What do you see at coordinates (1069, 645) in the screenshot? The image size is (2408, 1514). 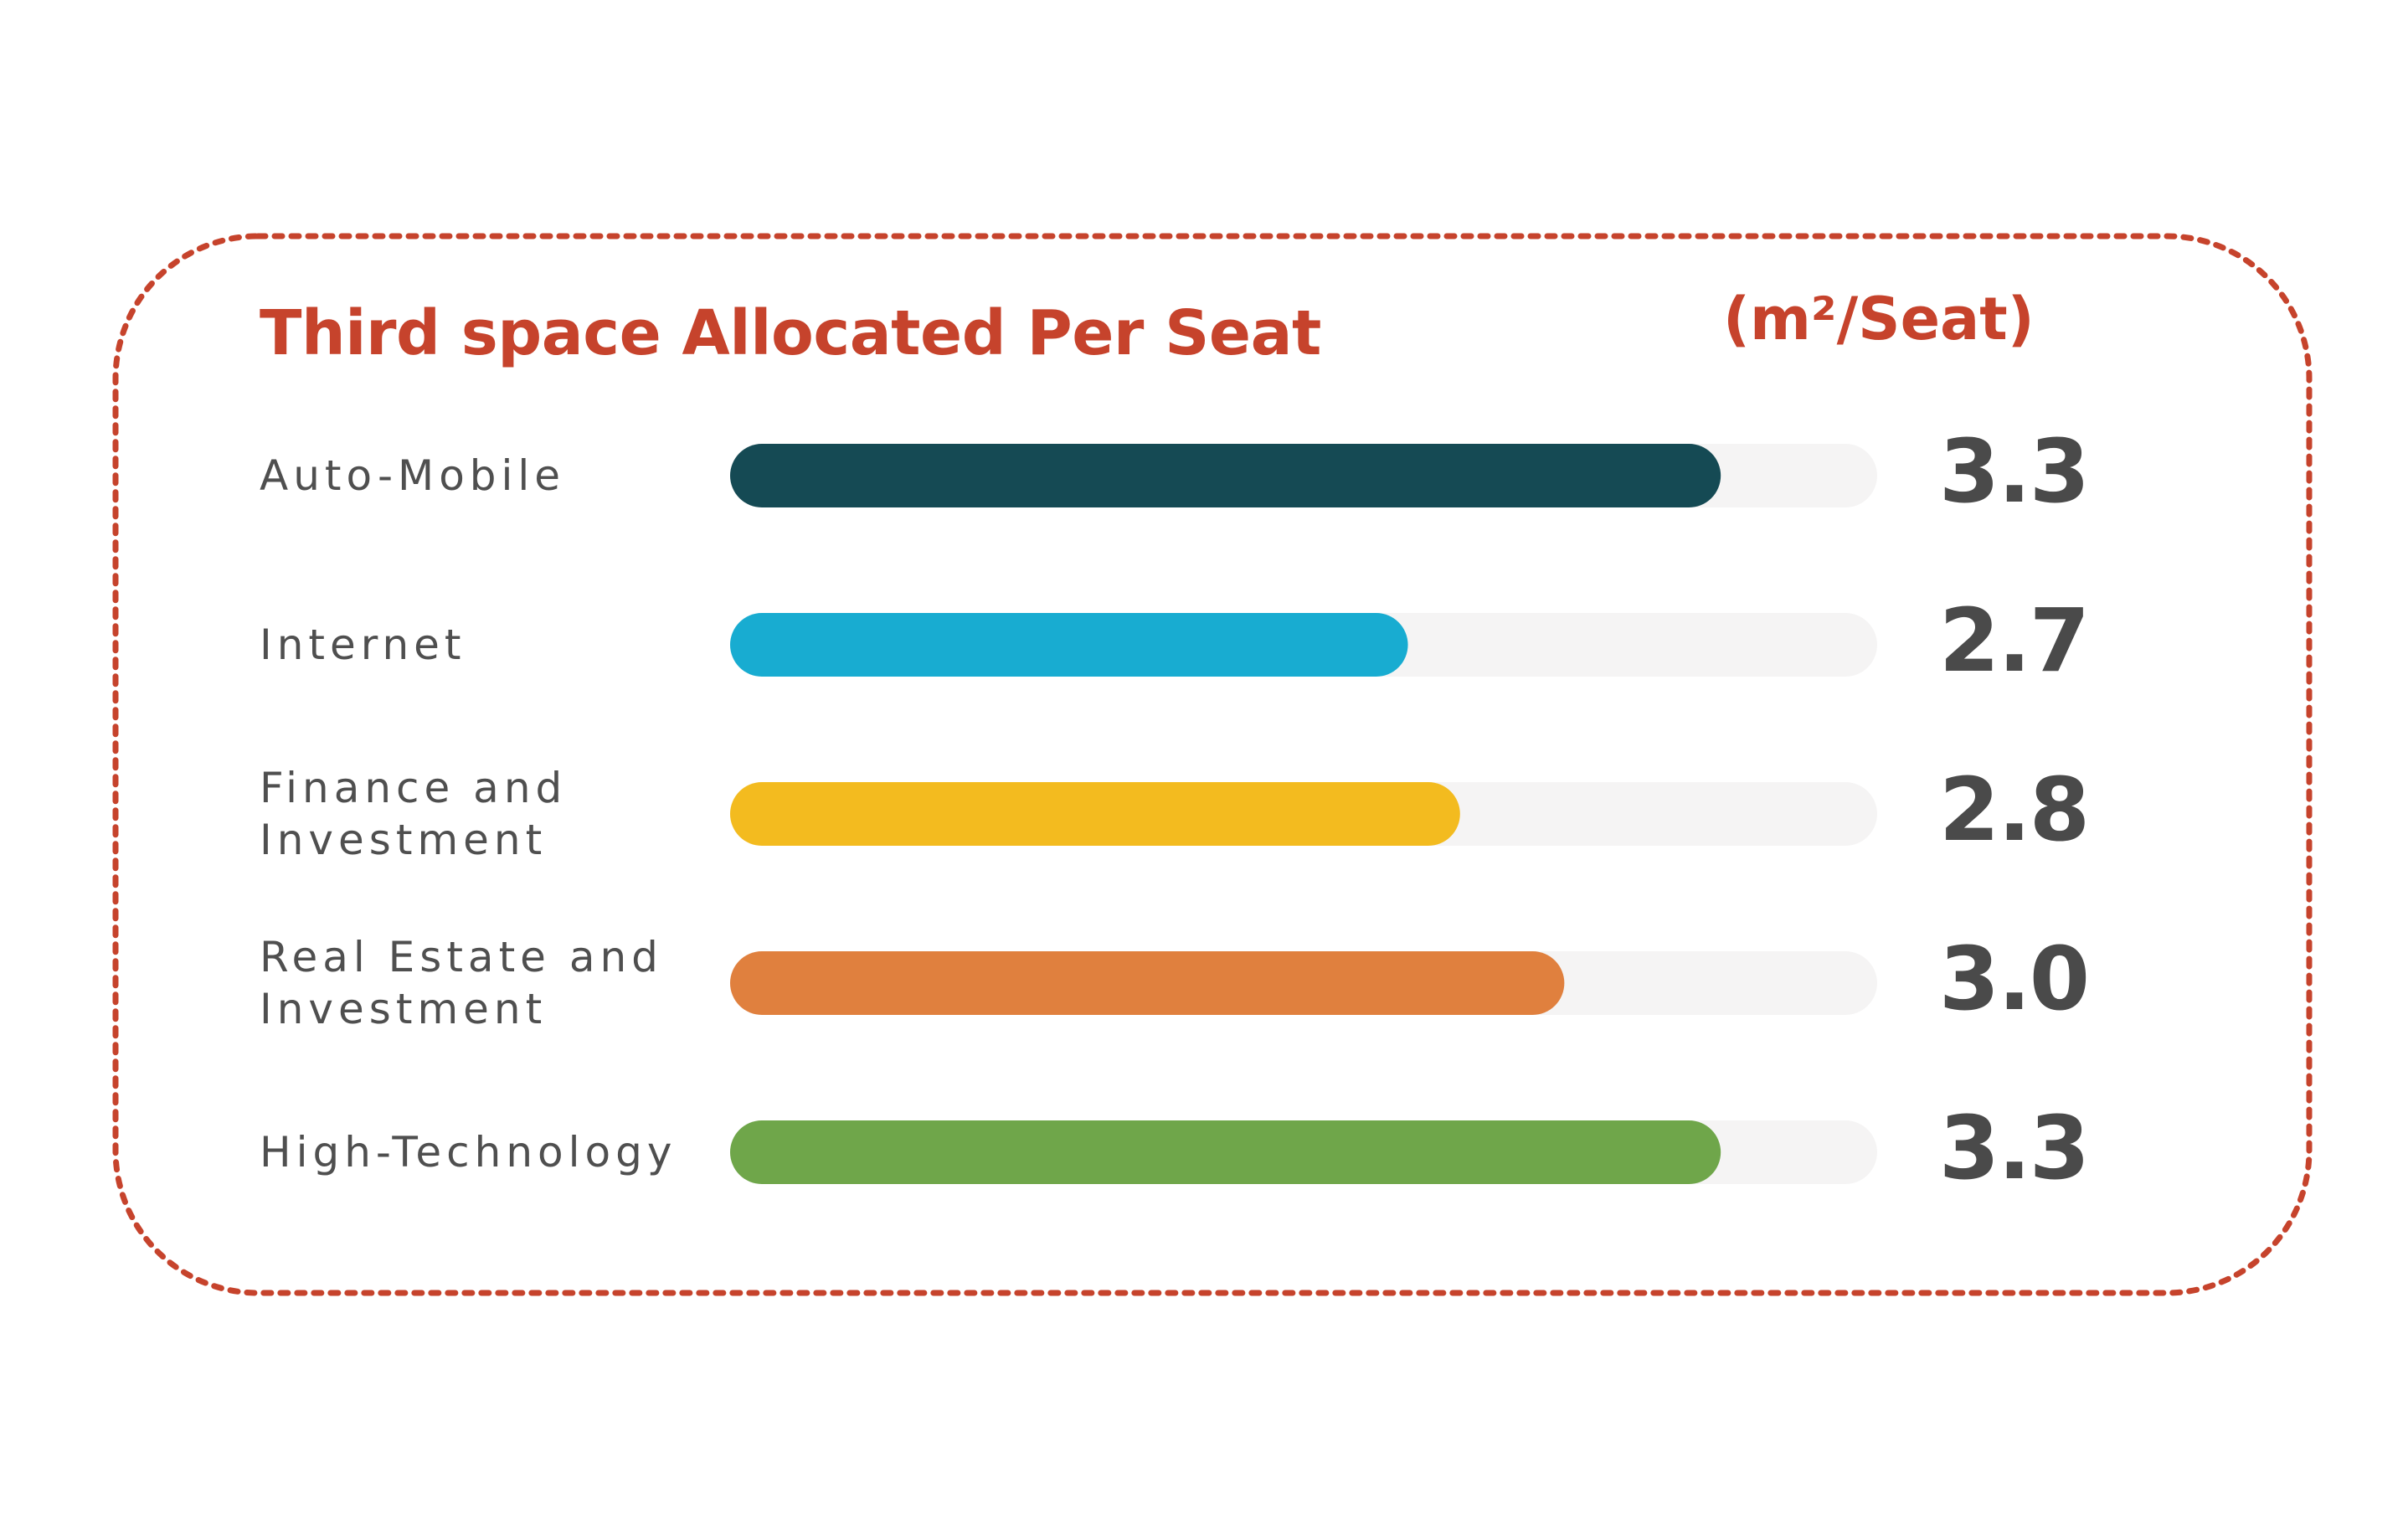 I see `bar-internet` at bounding box center [1069, 645].